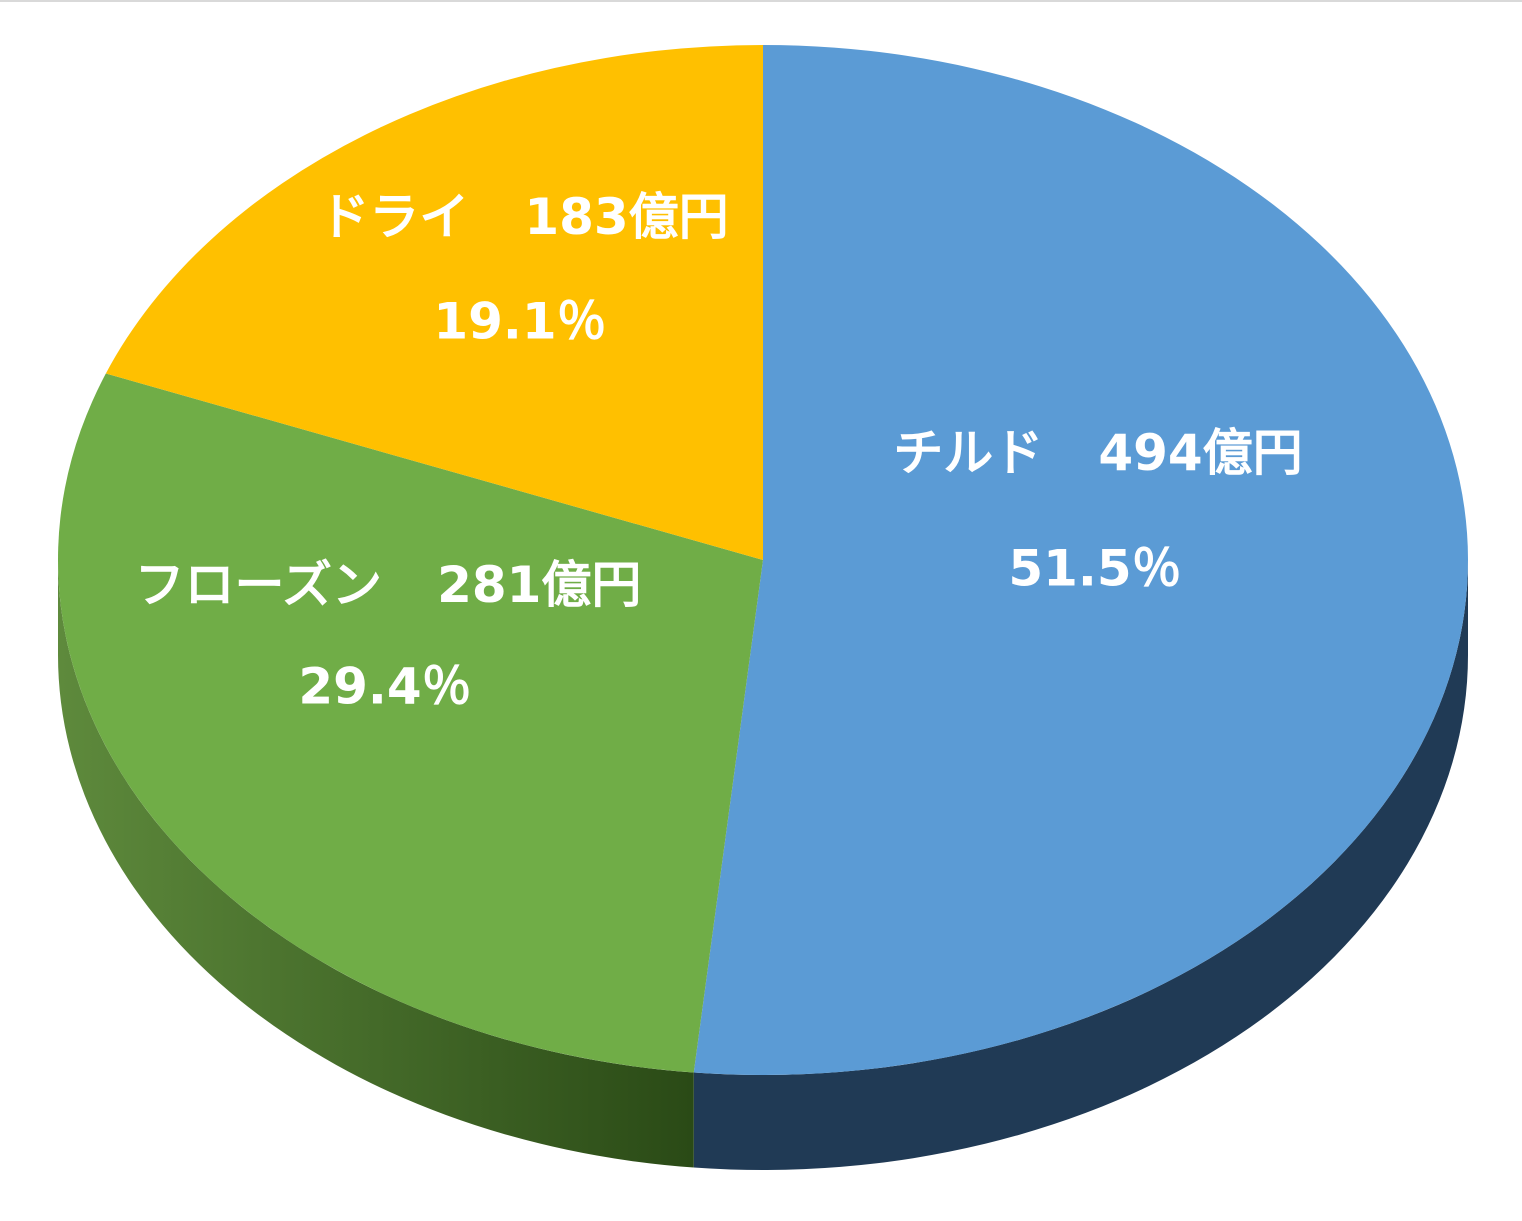 Image resolution: width=1522 pixels, height=1221 pixels. I want to click on slice-label: チルド 494億円, so click(1097, 453).